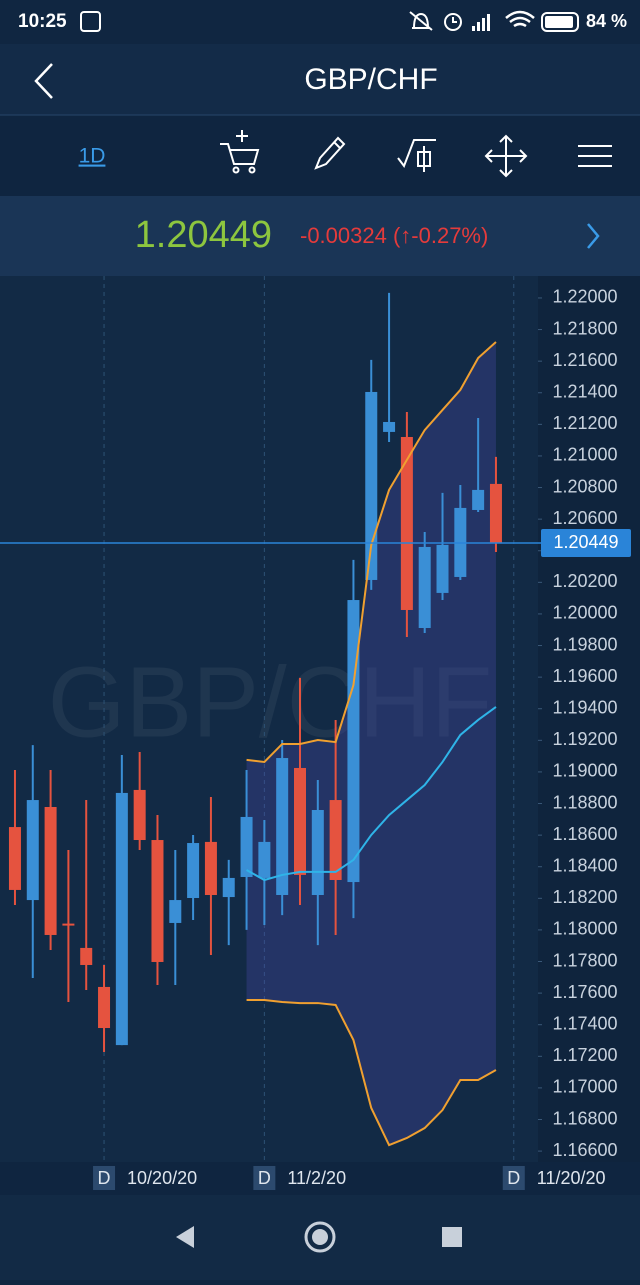 The width and height of the screenshot is (640, 1285). What do you see at coordinates (606, 21) in the screenshot?
I see `battery-text: 84 %` at bounding box center [606, 21].